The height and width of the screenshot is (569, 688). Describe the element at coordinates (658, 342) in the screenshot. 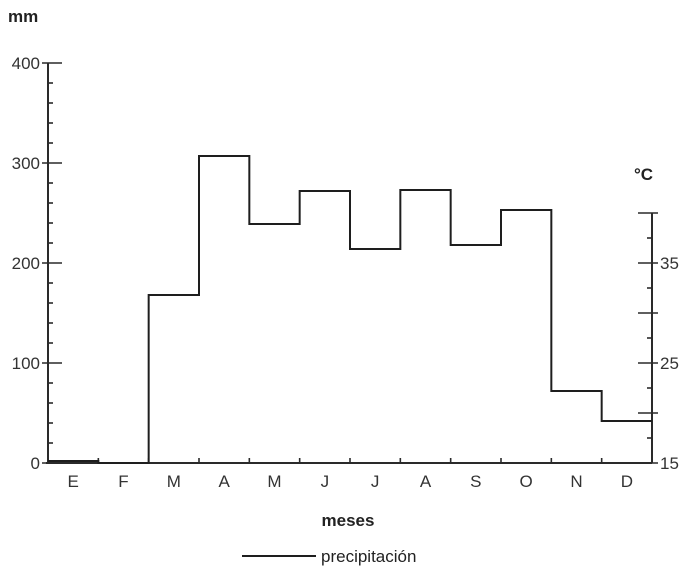

I see `right-axis-ticks: 15 25 35` at that location.